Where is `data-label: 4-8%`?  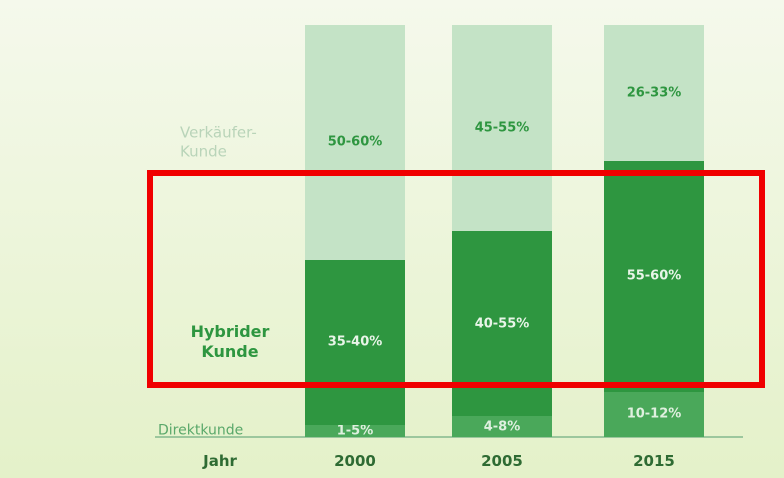 data-label: 4-8% is located at coordinates (502, 427).